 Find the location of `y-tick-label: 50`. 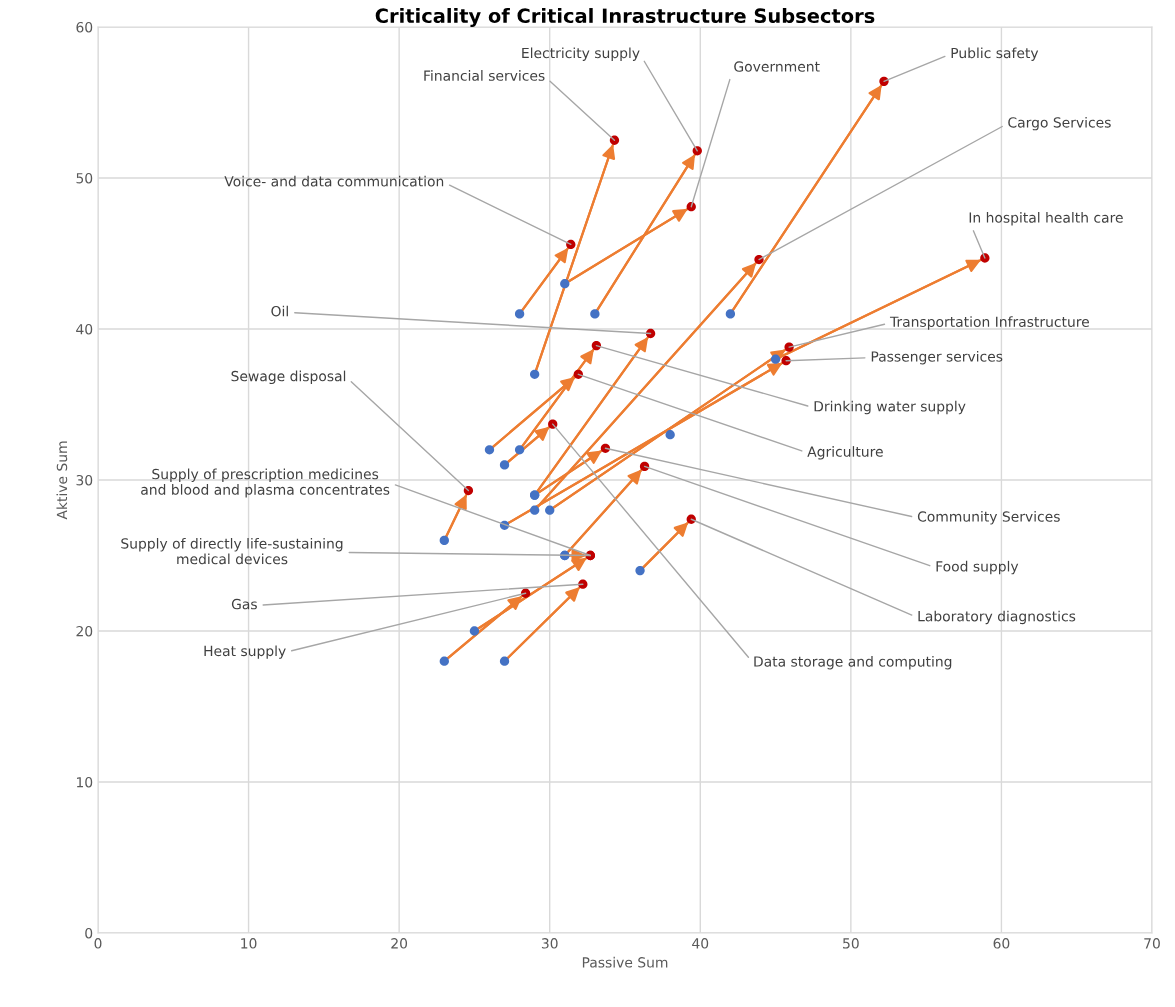

y-tick-label: 50 is located at coordinates (84, 178).